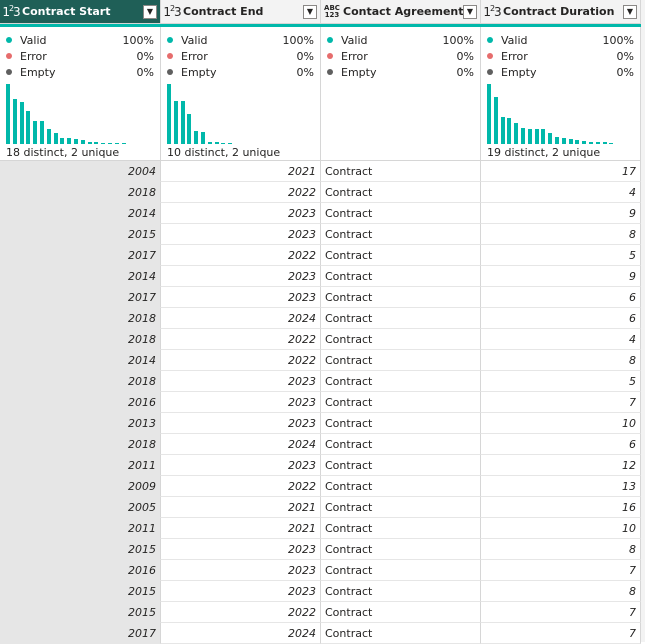 Image resolution: width=645 pixels, height=644 pixels. What do you see at coordinates (80, 507) in the screenshot?
I see `table-cell: 2005` at bounding box center [80, 507].